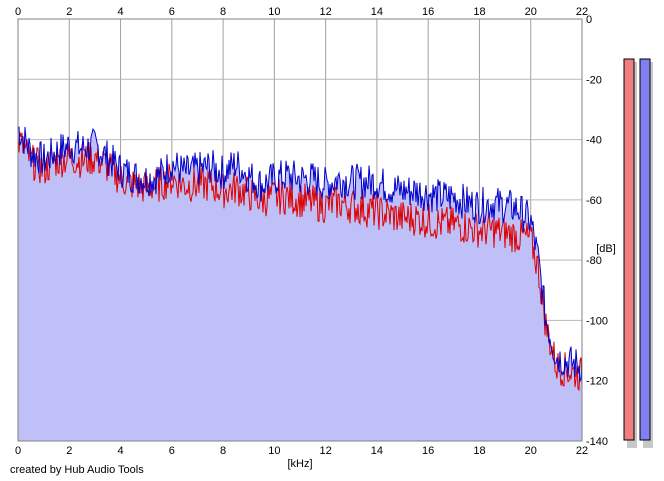 The width and height of the screenshot is (664, 481). What do you see at coordinates (597, 382) in the screenshot?
I see `y-tick-label: -120` at bounding box center [597, 382].